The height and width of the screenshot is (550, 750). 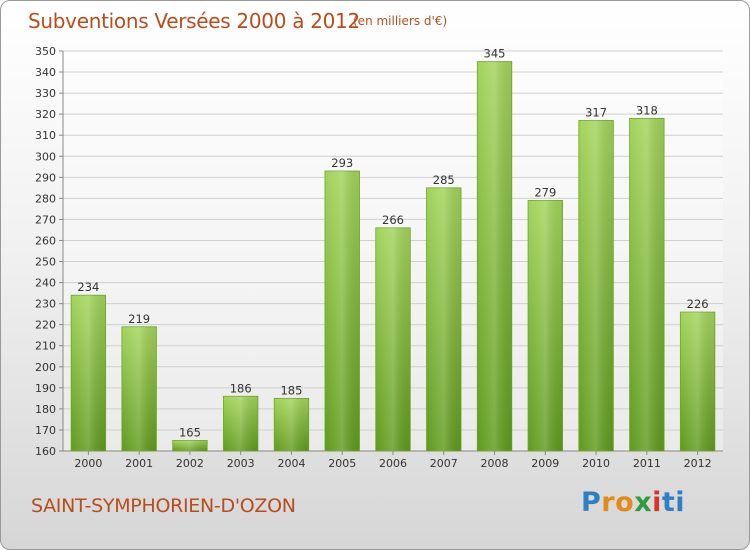 I want to click on y-tick-label: 210, so click(x=45, y=346).